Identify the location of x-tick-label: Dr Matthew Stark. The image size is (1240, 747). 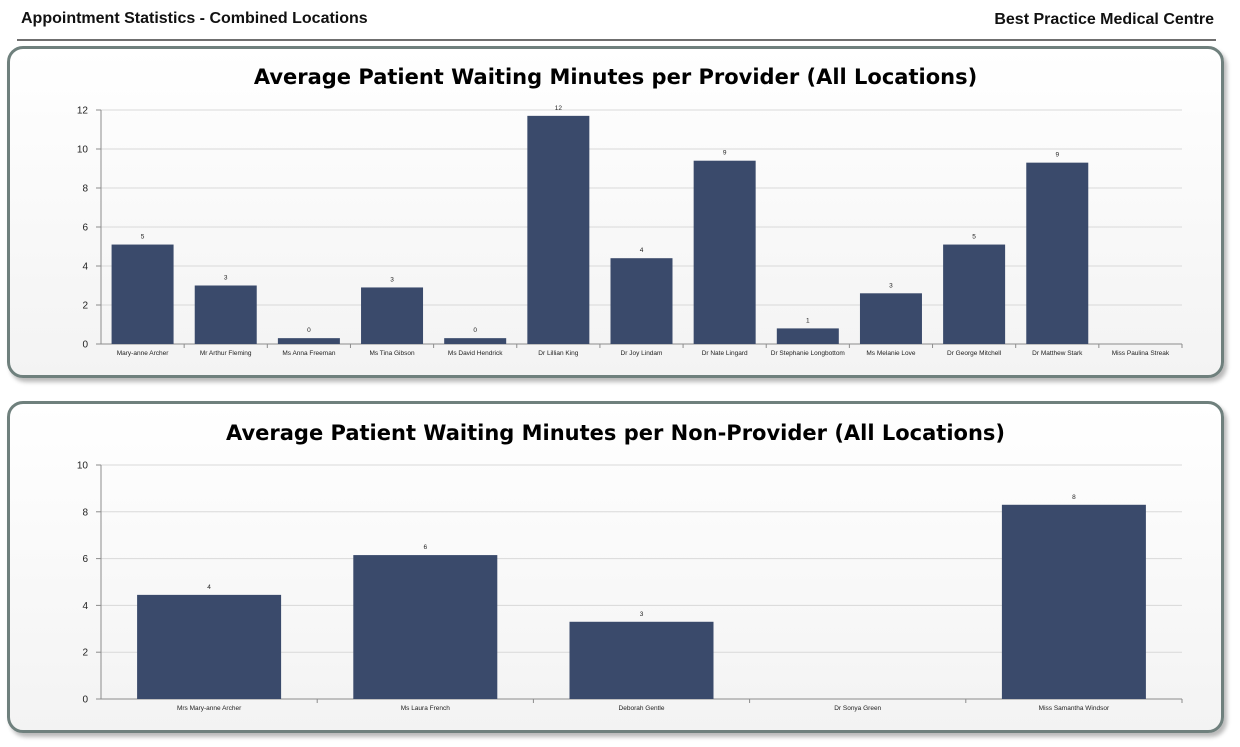
(1057, 353).